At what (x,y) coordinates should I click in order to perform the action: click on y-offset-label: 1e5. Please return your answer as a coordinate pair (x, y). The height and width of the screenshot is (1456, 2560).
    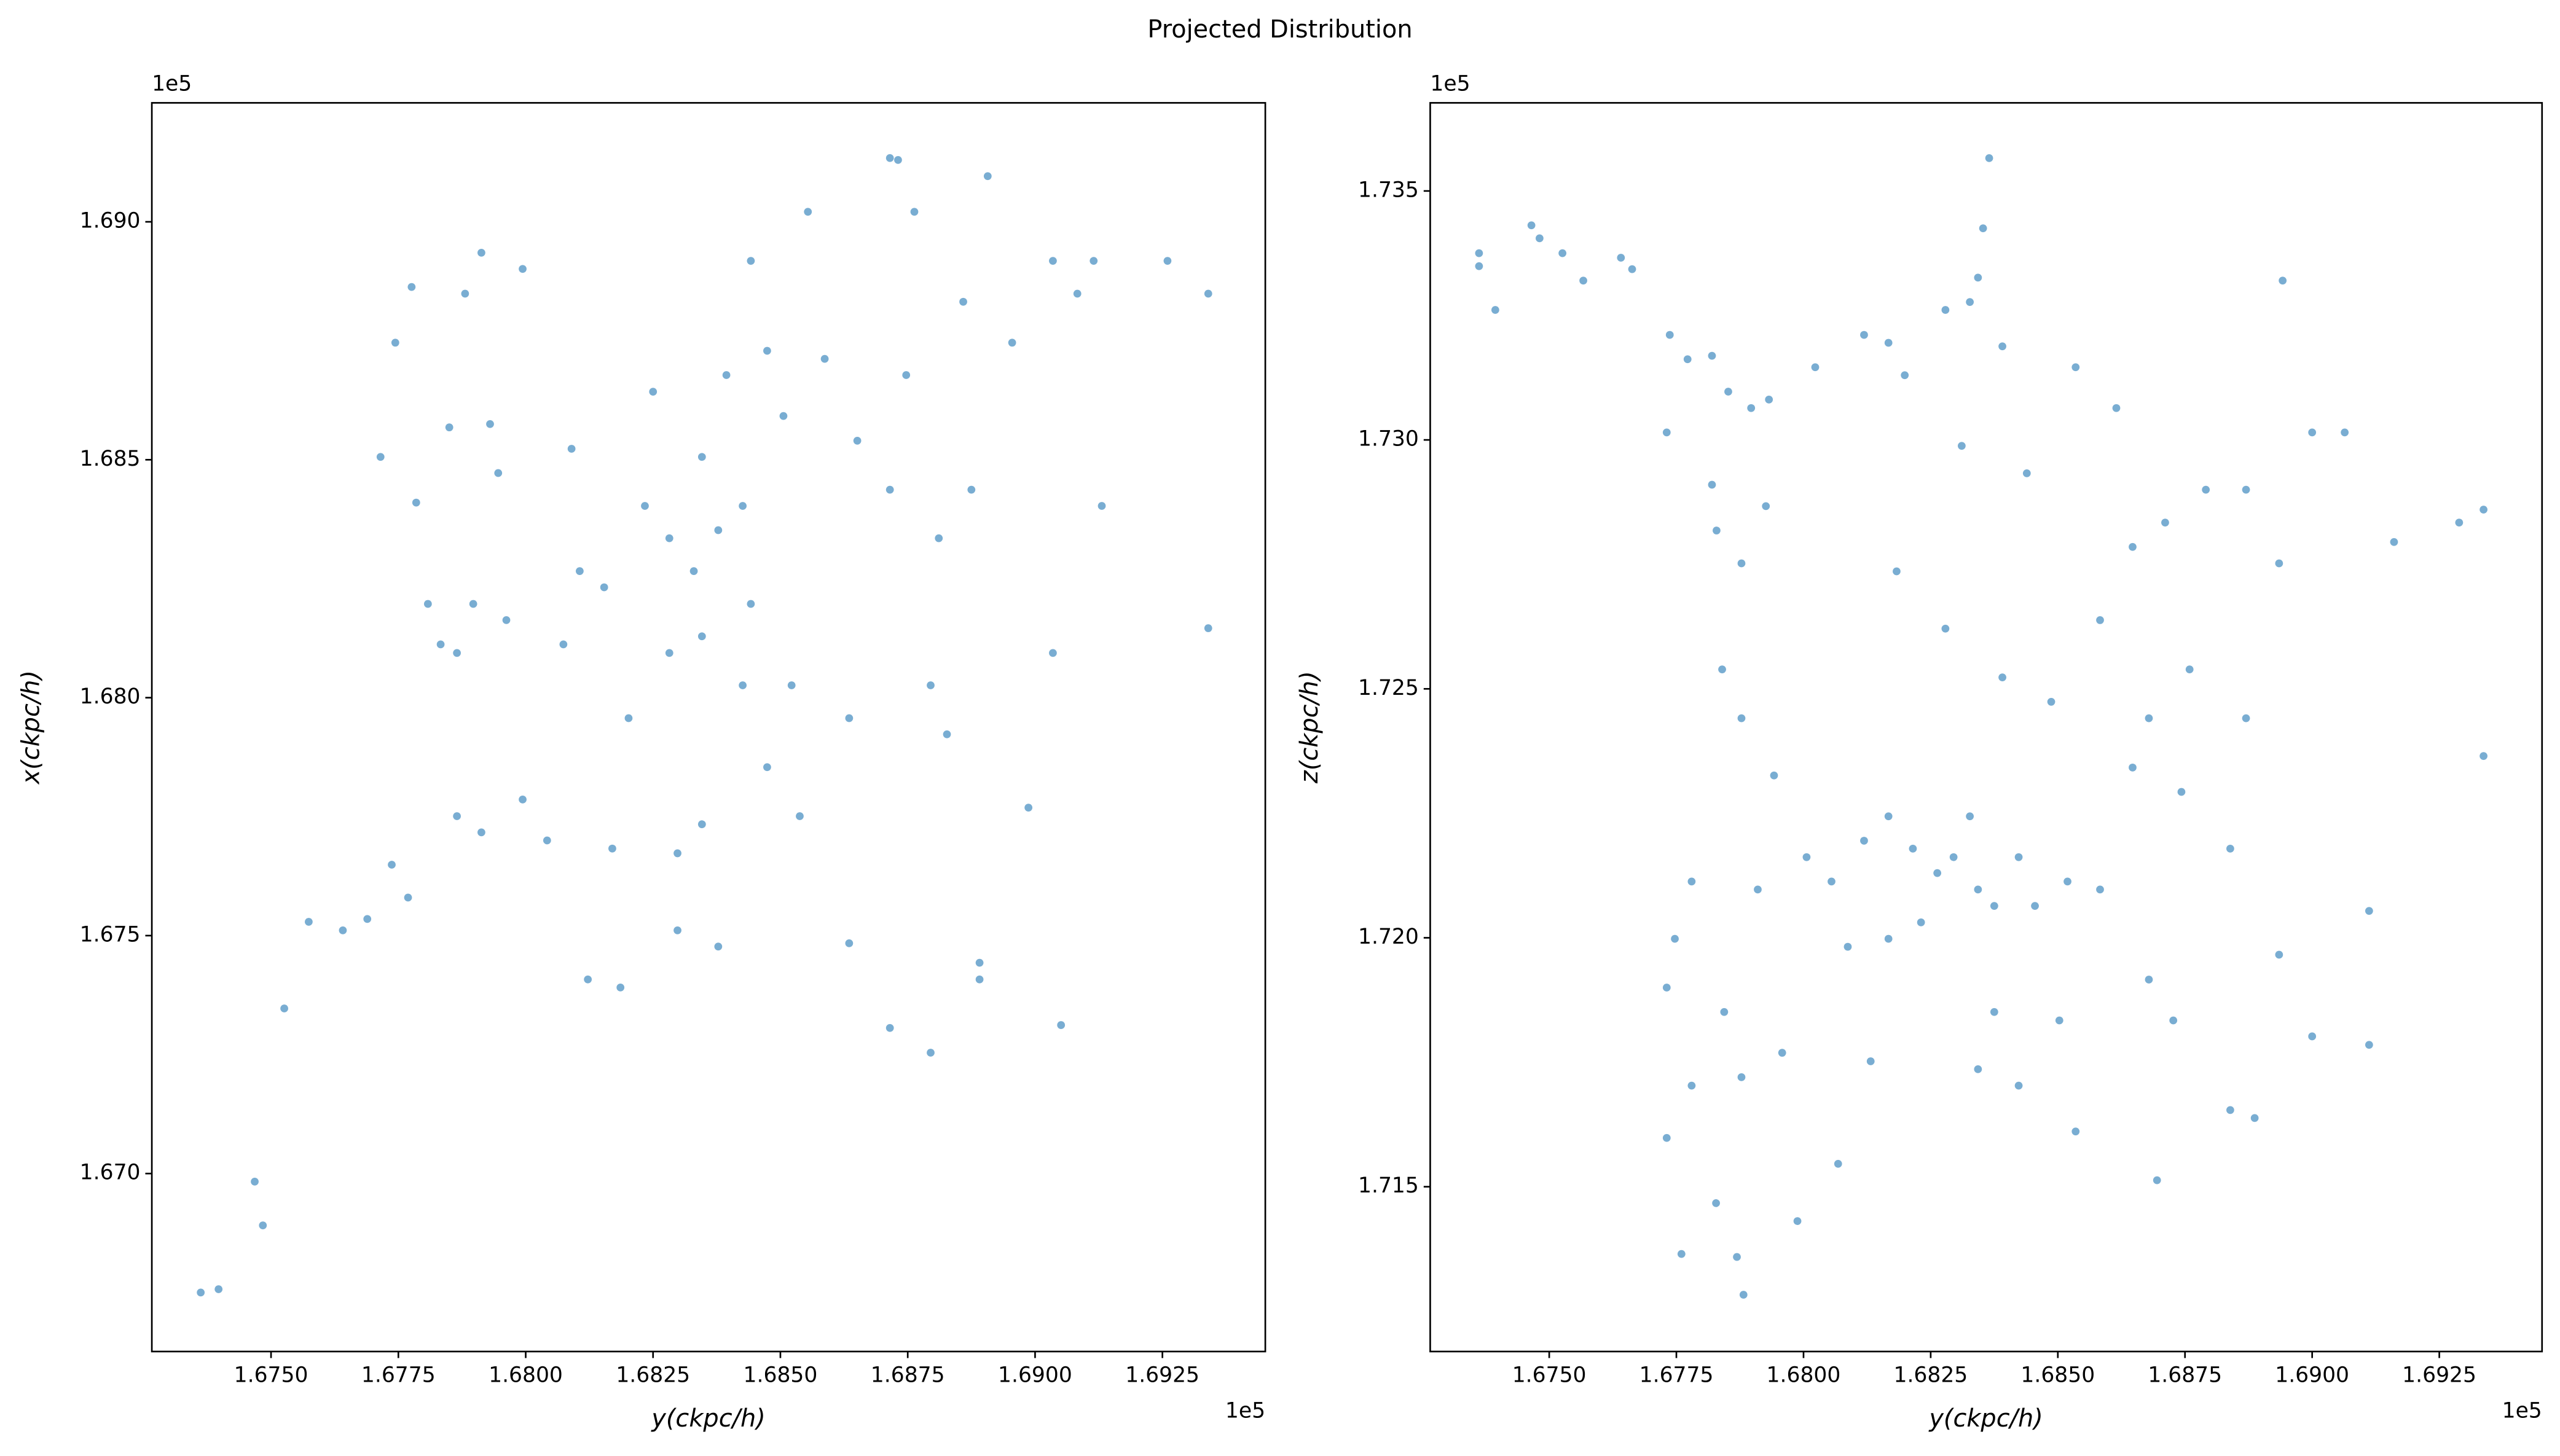
    Looking at the image, I should click on (1450, 84).